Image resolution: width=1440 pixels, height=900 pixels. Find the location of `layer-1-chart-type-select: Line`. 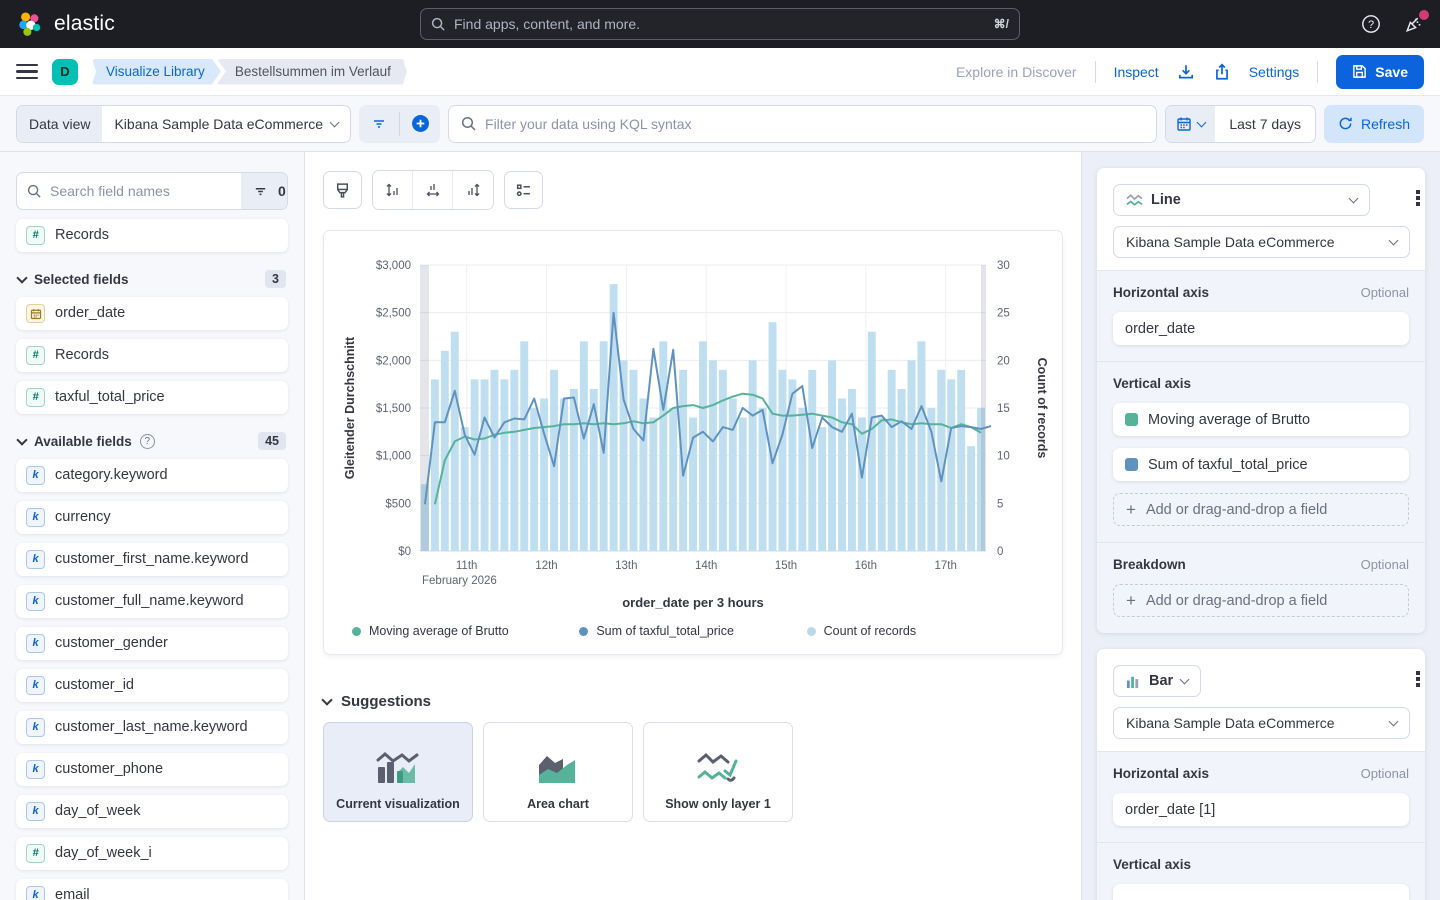

layer-1-chart-type-select: Line is located at coordinates (1241, 200).